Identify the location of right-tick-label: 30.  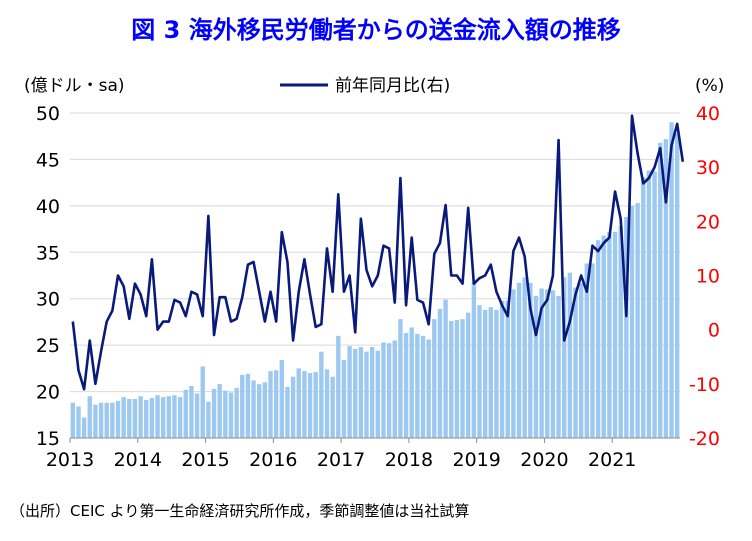
(708, 168).